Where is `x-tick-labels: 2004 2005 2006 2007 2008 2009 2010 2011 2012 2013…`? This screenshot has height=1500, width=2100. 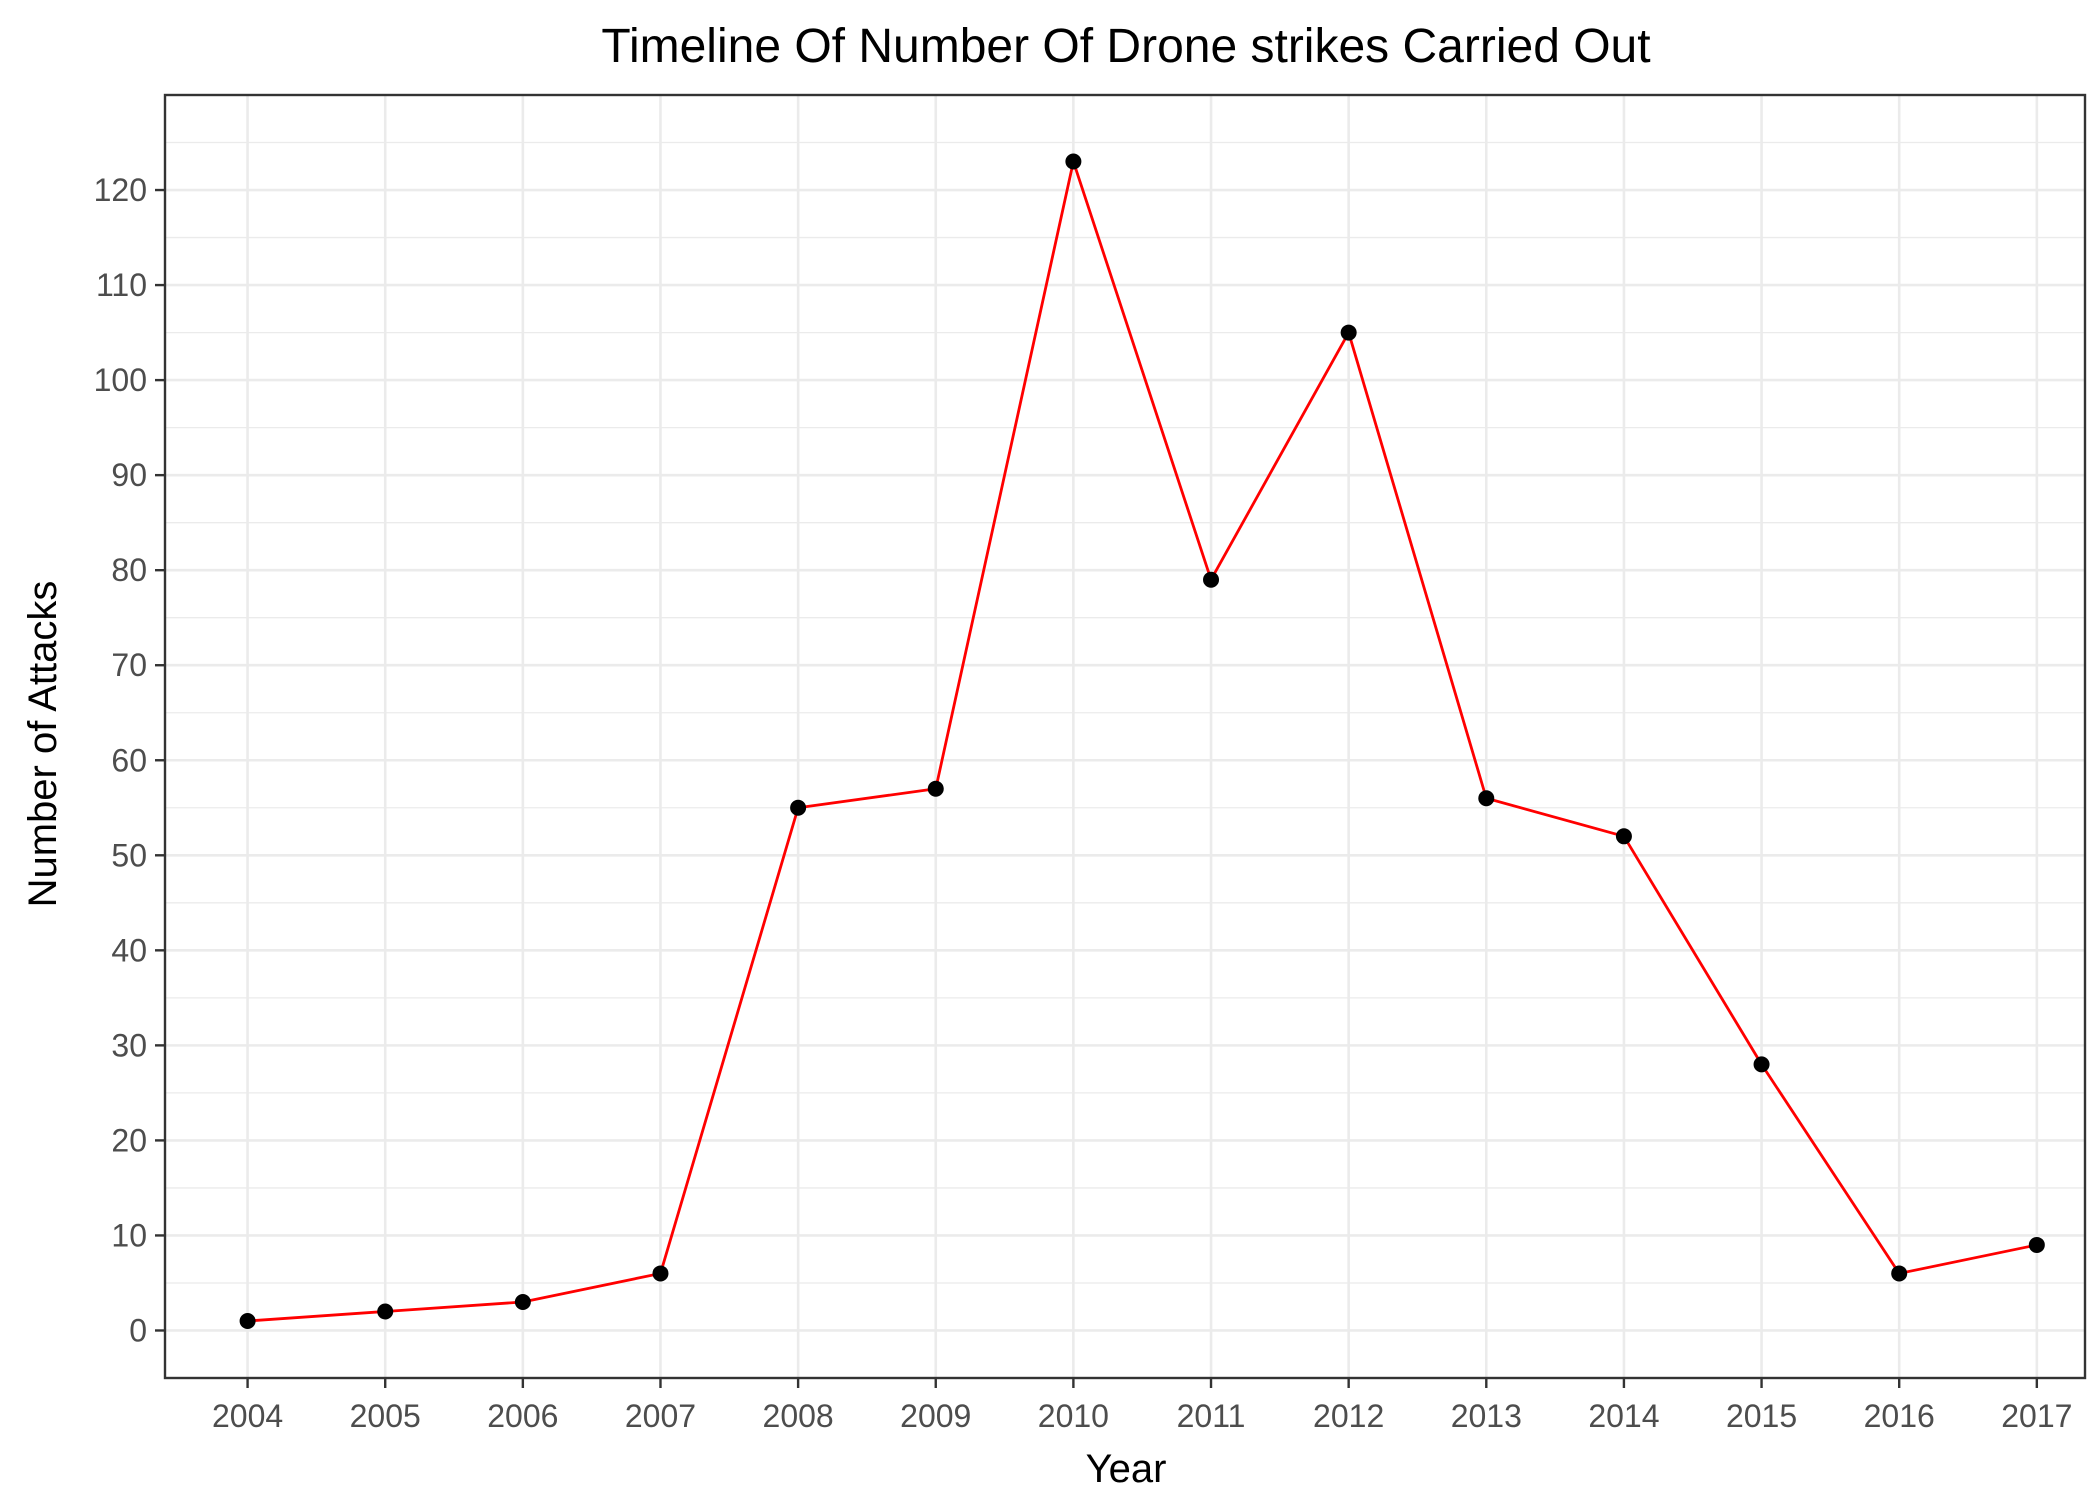 x-tick-labels: 2004 2005 2006 2007 2008 2009 2010 2011 2012 2013… is located at coordinates (1142, 1416).